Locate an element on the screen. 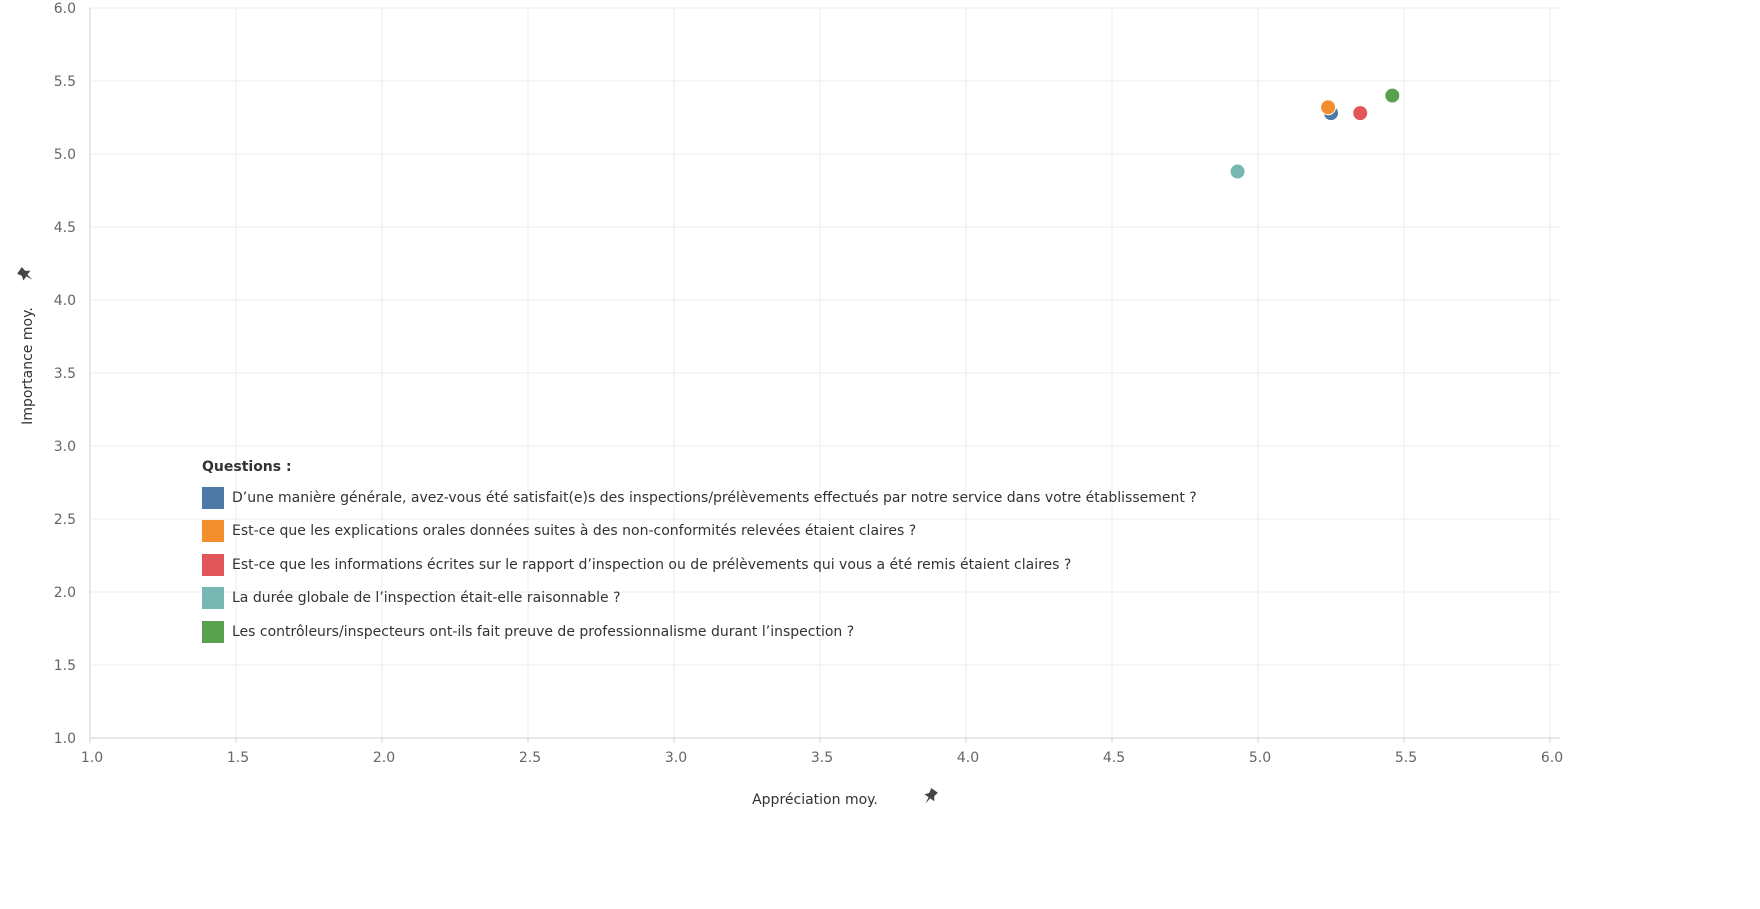 The width and height of the screenshot is (1760, 909). y-tick-label: 4.0 is located at coordinates (65, 301).